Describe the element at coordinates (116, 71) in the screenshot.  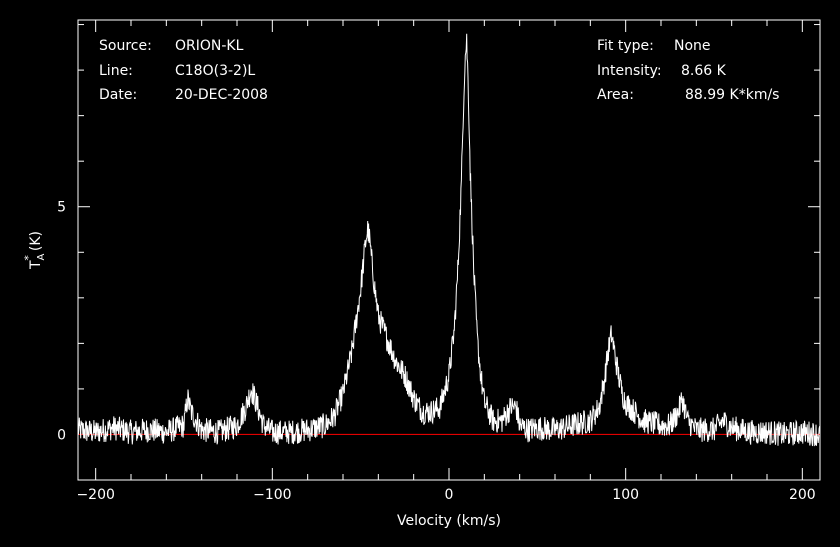
I see `line-label: Line:` at that location.